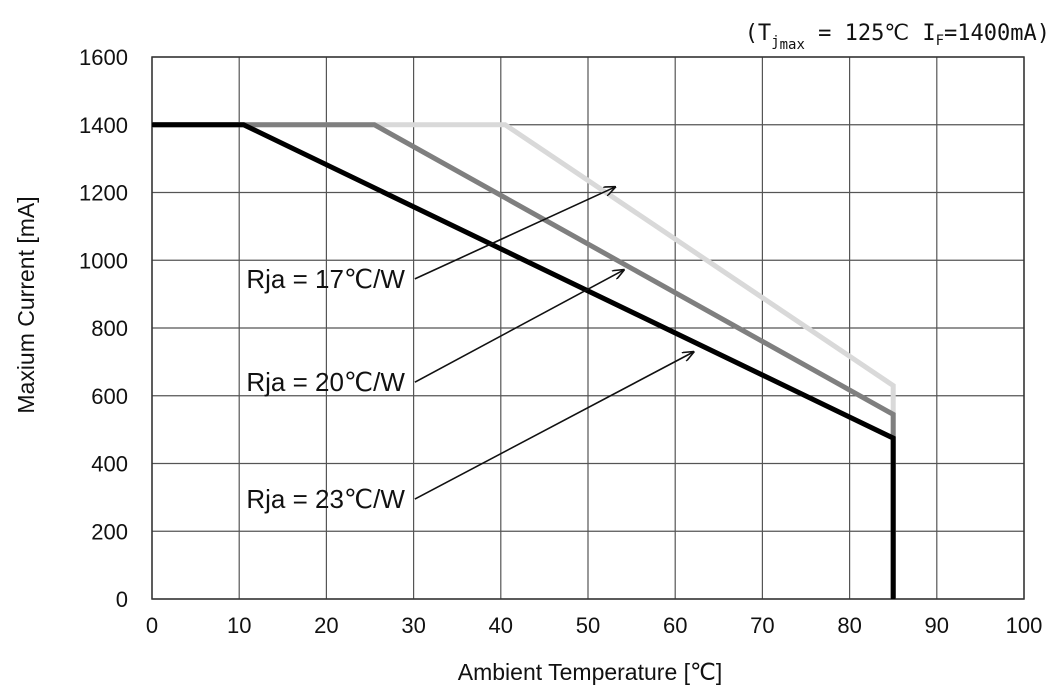  I want to click on series-label-1: Rja = 17℃/W, so click(325, 279).